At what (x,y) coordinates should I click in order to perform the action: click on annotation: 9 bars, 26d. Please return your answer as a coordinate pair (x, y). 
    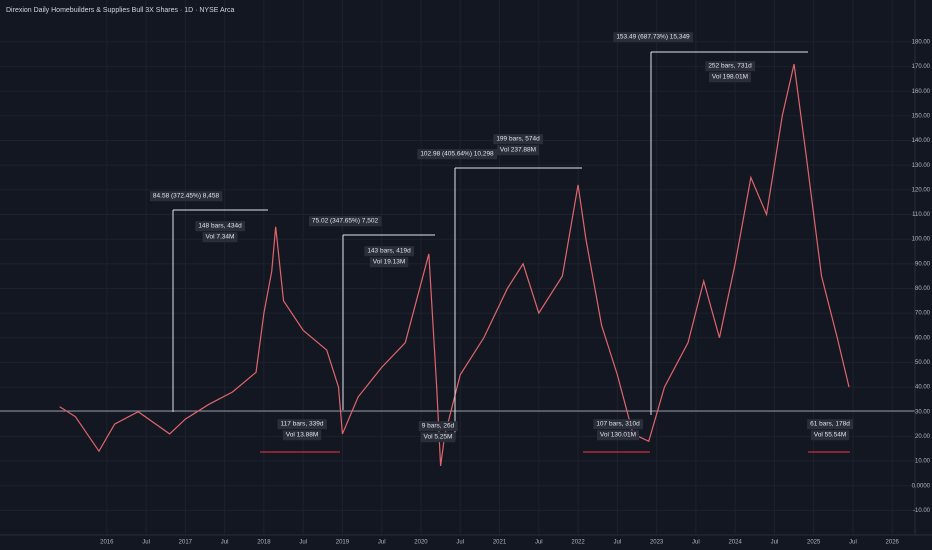
    Looking at the image, I should click on (438, 426).